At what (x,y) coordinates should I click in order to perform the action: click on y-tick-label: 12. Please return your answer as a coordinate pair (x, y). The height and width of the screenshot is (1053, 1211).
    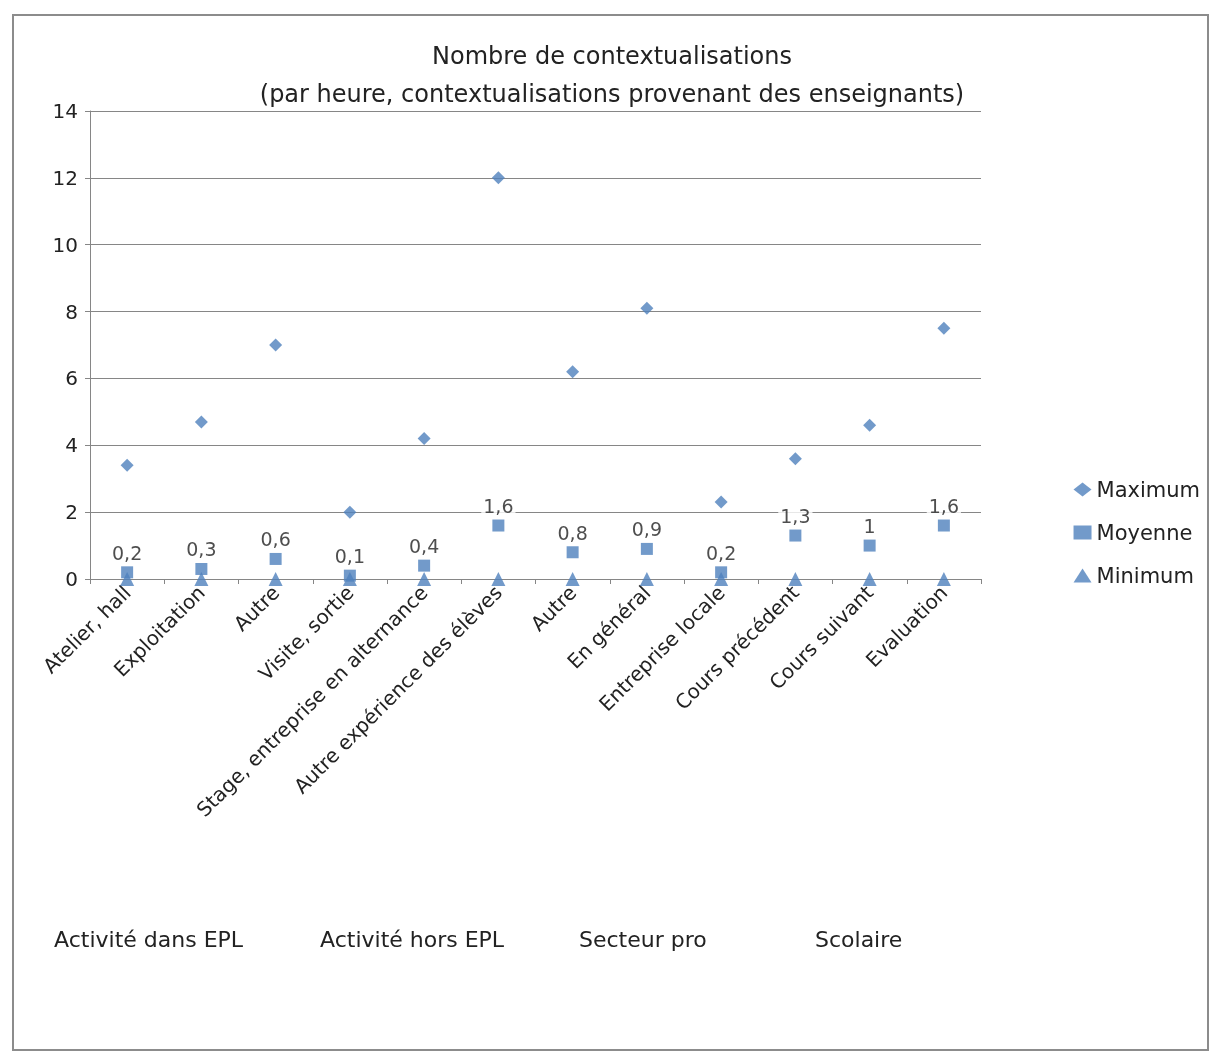
    Looking at the image, I should click on (65, 177).